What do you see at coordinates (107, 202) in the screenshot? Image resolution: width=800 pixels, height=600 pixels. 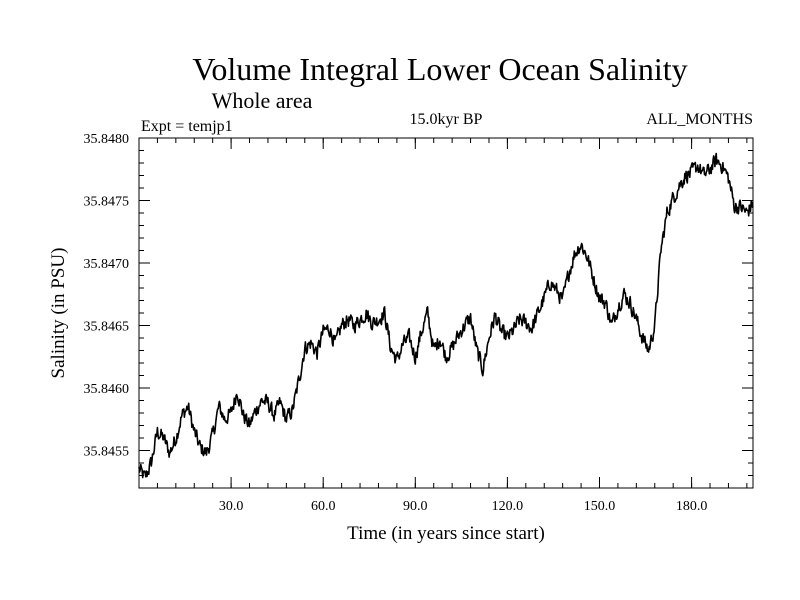 I see `y-tick-label: 35.8475` at bounding box center [107, 202].